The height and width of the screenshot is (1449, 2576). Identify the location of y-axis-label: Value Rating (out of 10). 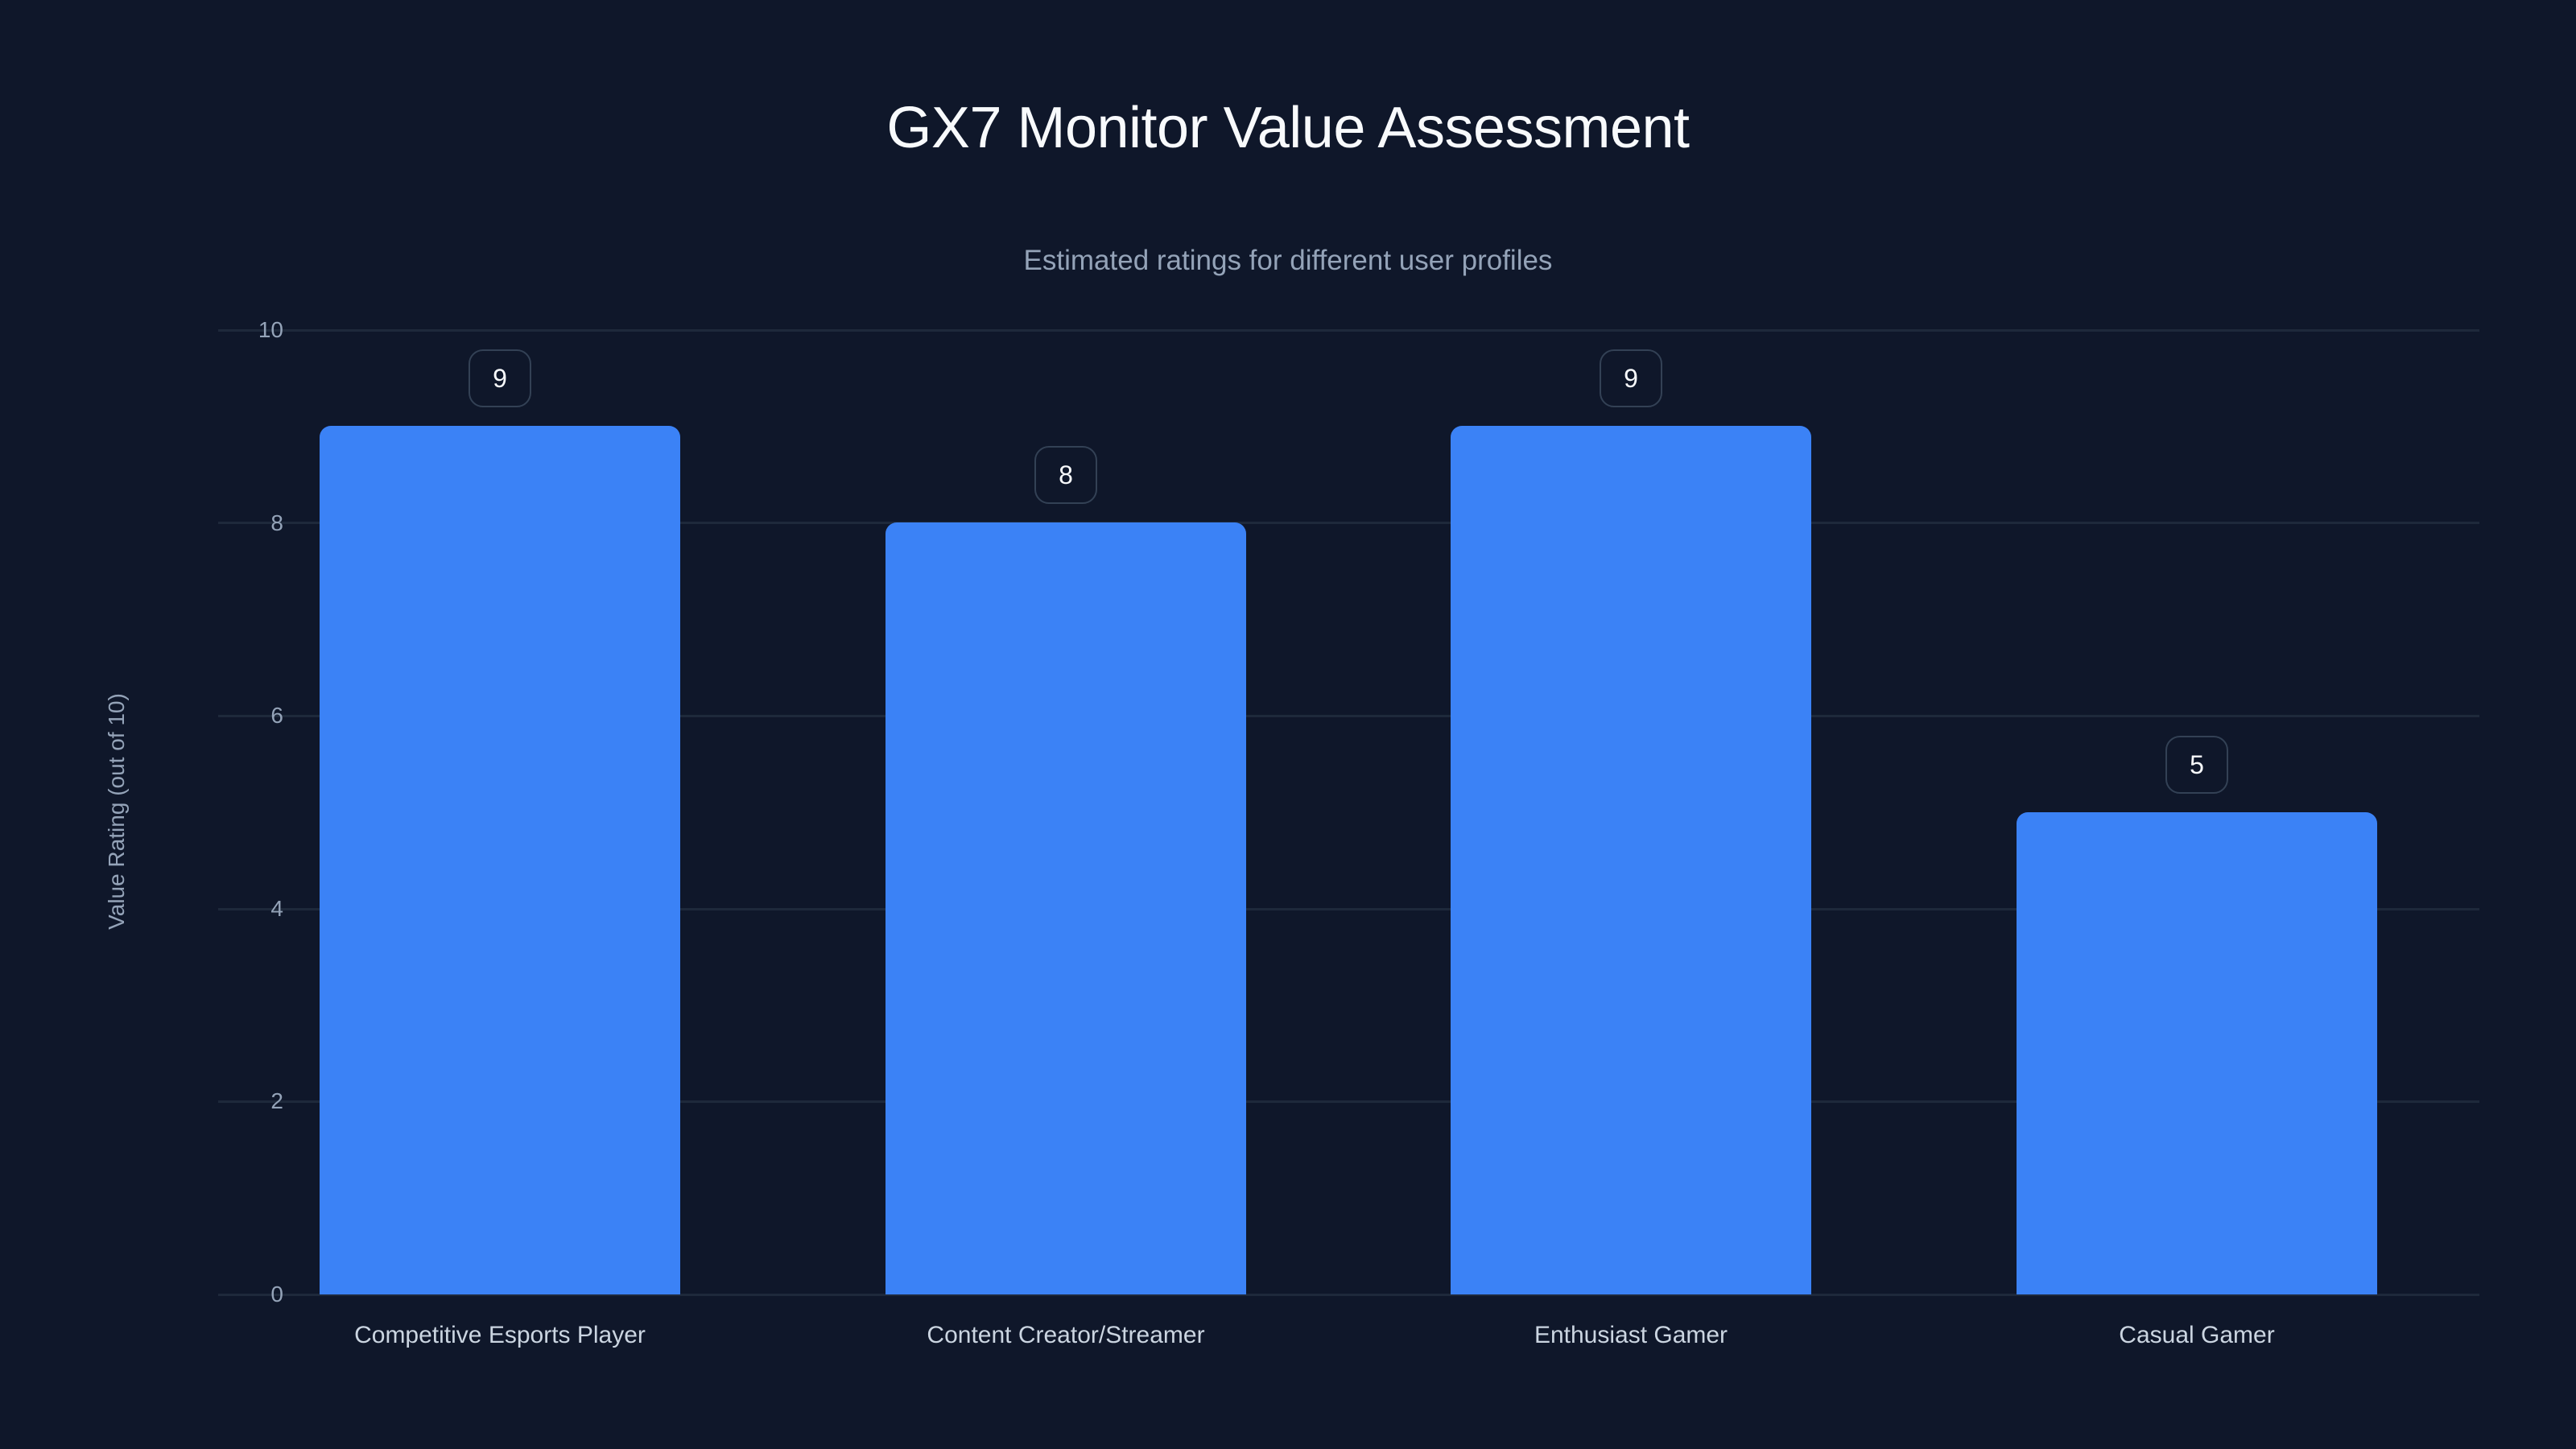
(116, 811).